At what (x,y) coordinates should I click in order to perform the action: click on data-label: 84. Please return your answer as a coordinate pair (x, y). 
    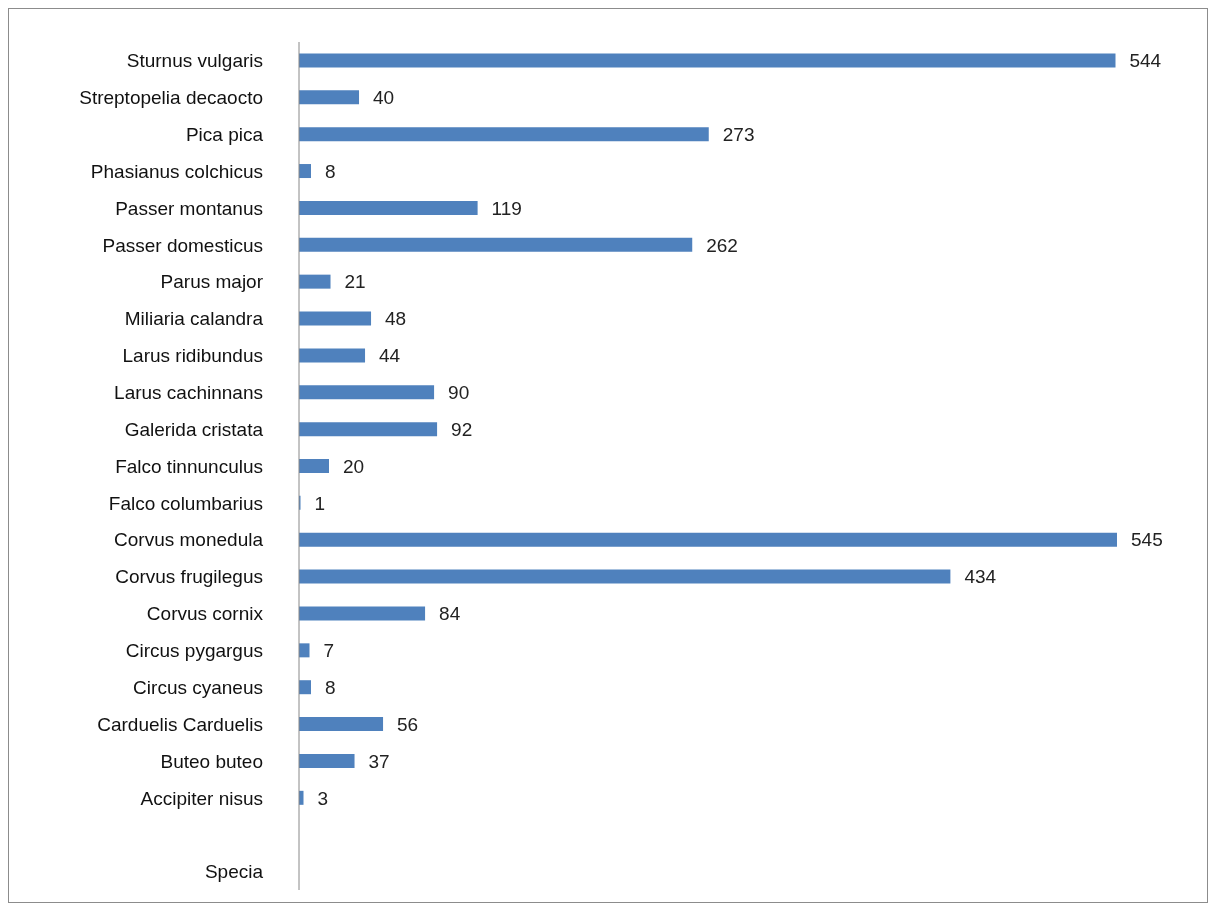
    Looking at the image, I should click on (450, 614).